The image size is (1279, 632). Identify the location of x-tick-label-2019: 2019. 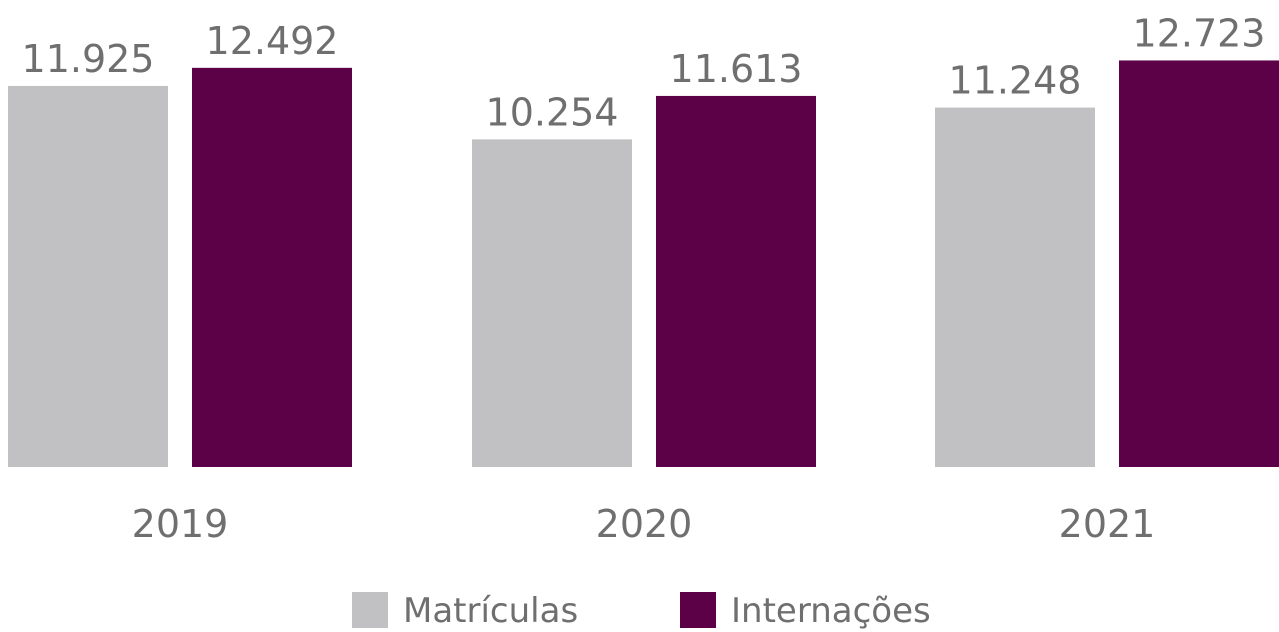
(180, 524).